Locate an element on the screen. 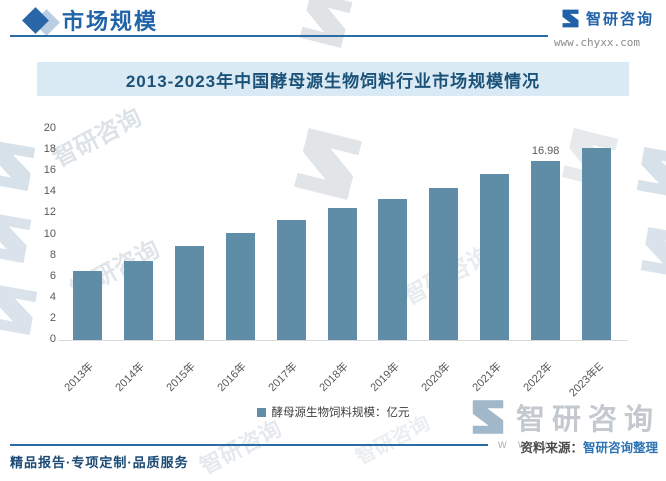 The height and width of the screenshot is (481, 666). bar-2017年 is located at coordinates (291, 279).